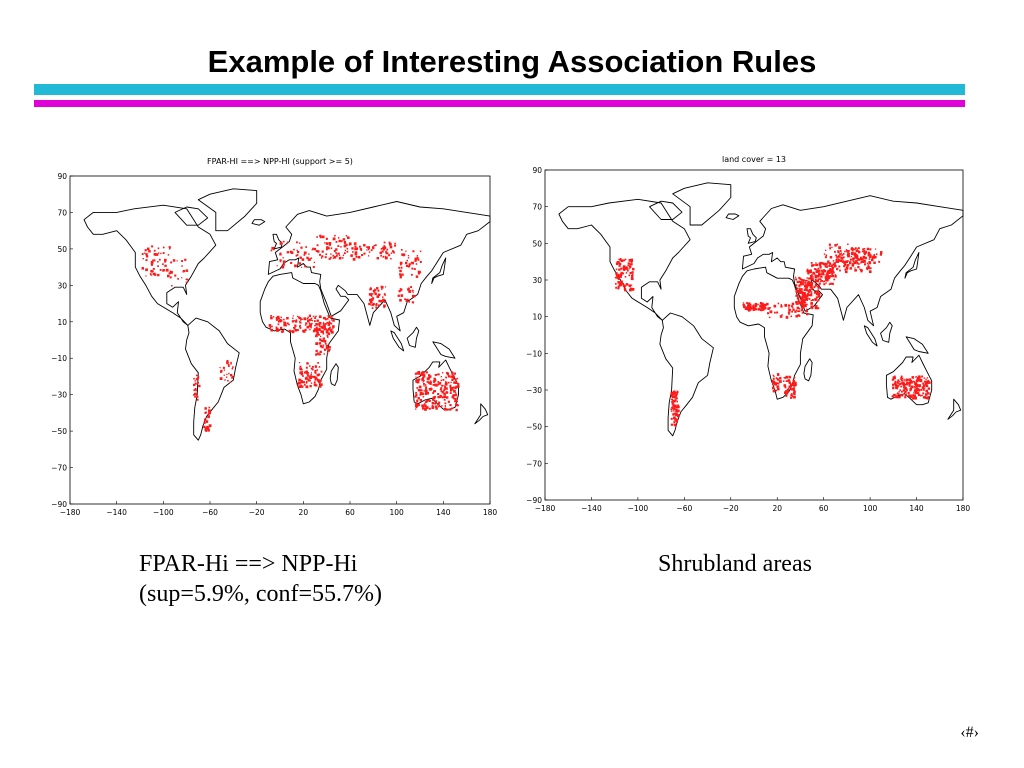 Image resolution: width=1024 pixels, height=768 pixels. Describe the element at coordinates (413, 337) in the screenshot. I see `coastline-borneo` at that location.